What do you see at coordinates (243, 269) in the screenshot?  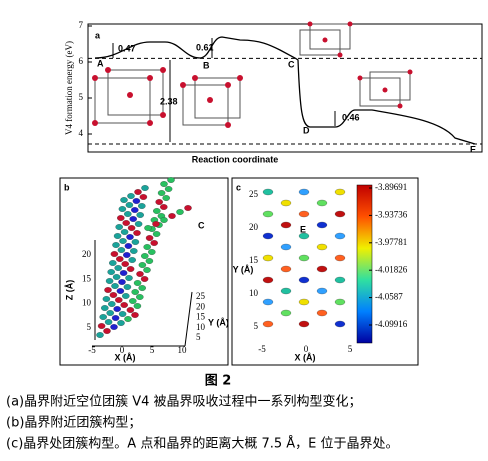 I see `y-axis-label: Y (Å)` at bounding box center [243, 269].